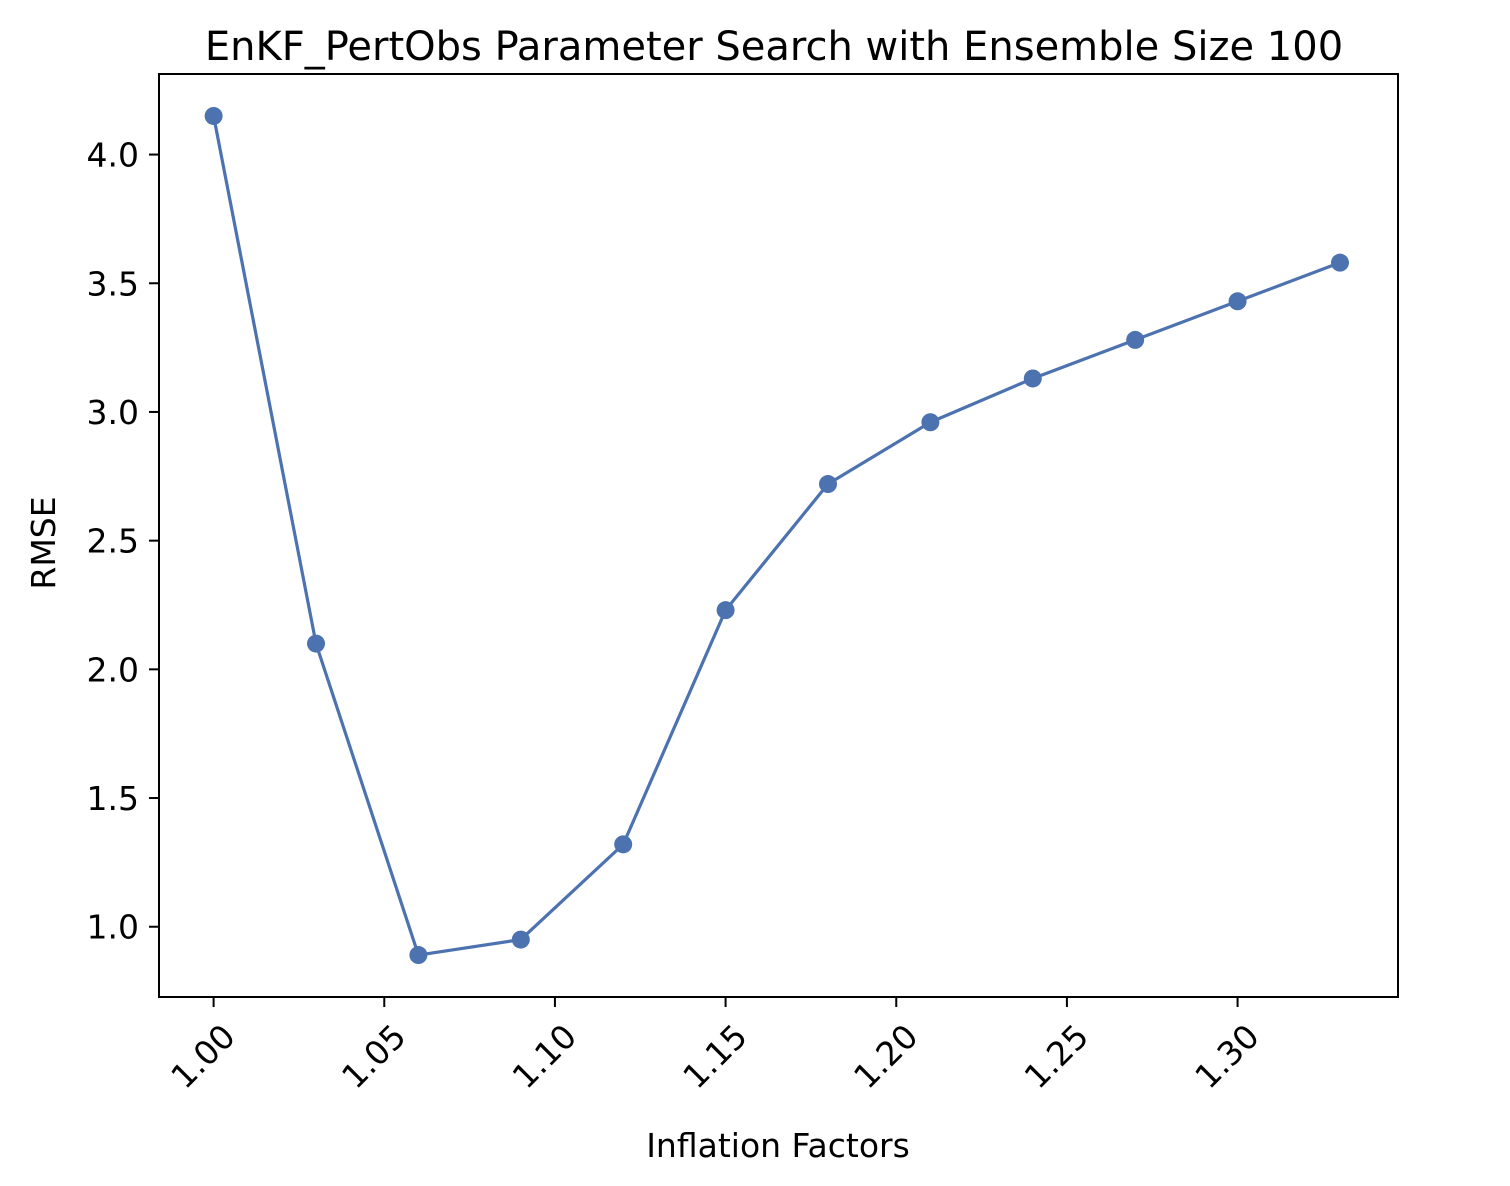 The image size is (1510, 1186). Describe the element at coordinates (113, 155) in the screenshot. I see `y-tick-label: 4.0` at that location.